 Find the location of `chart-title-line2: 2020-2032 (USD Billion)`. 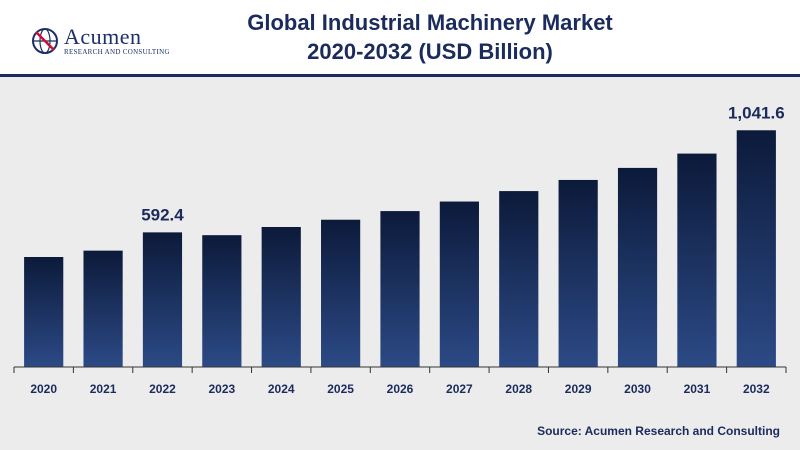

chart-title-line2: 2020-2032 (USD Billion) is located at coordinates (430, 51).